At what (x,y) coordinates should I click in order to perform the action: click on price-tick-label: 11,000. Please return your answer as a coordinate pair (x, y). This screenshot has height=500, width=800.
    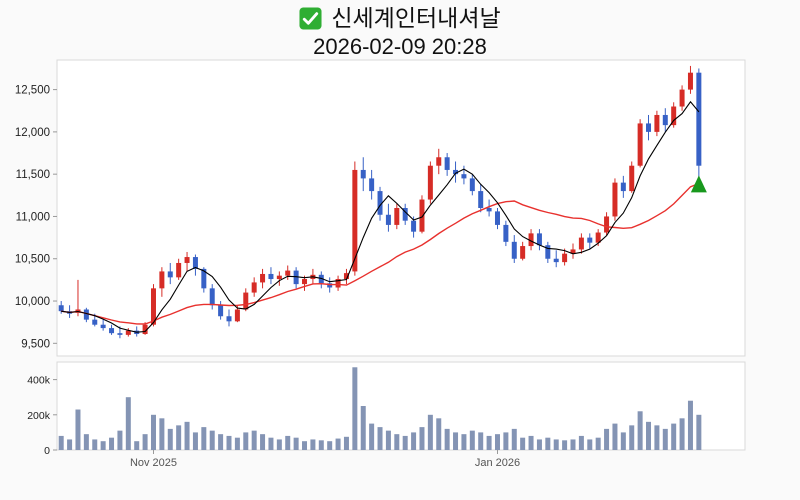
    Looking at the image, I should click on (33, 217).